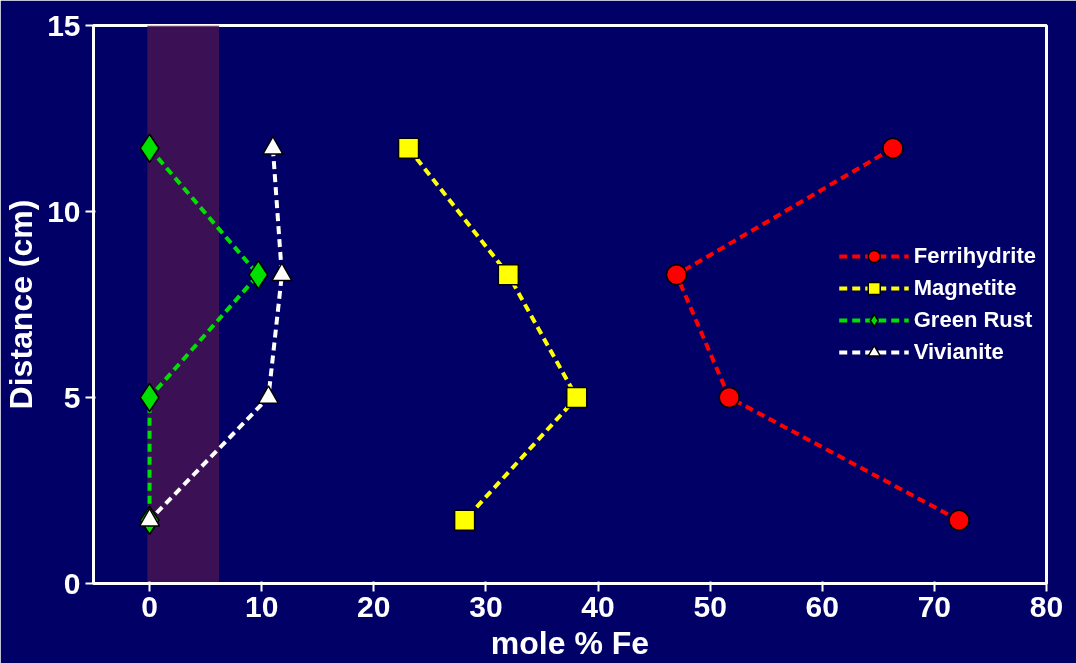 The width and height of the screenshot is (1076, 663). I want to click on legend-label: Ferrihydrite, so click(974, 256).